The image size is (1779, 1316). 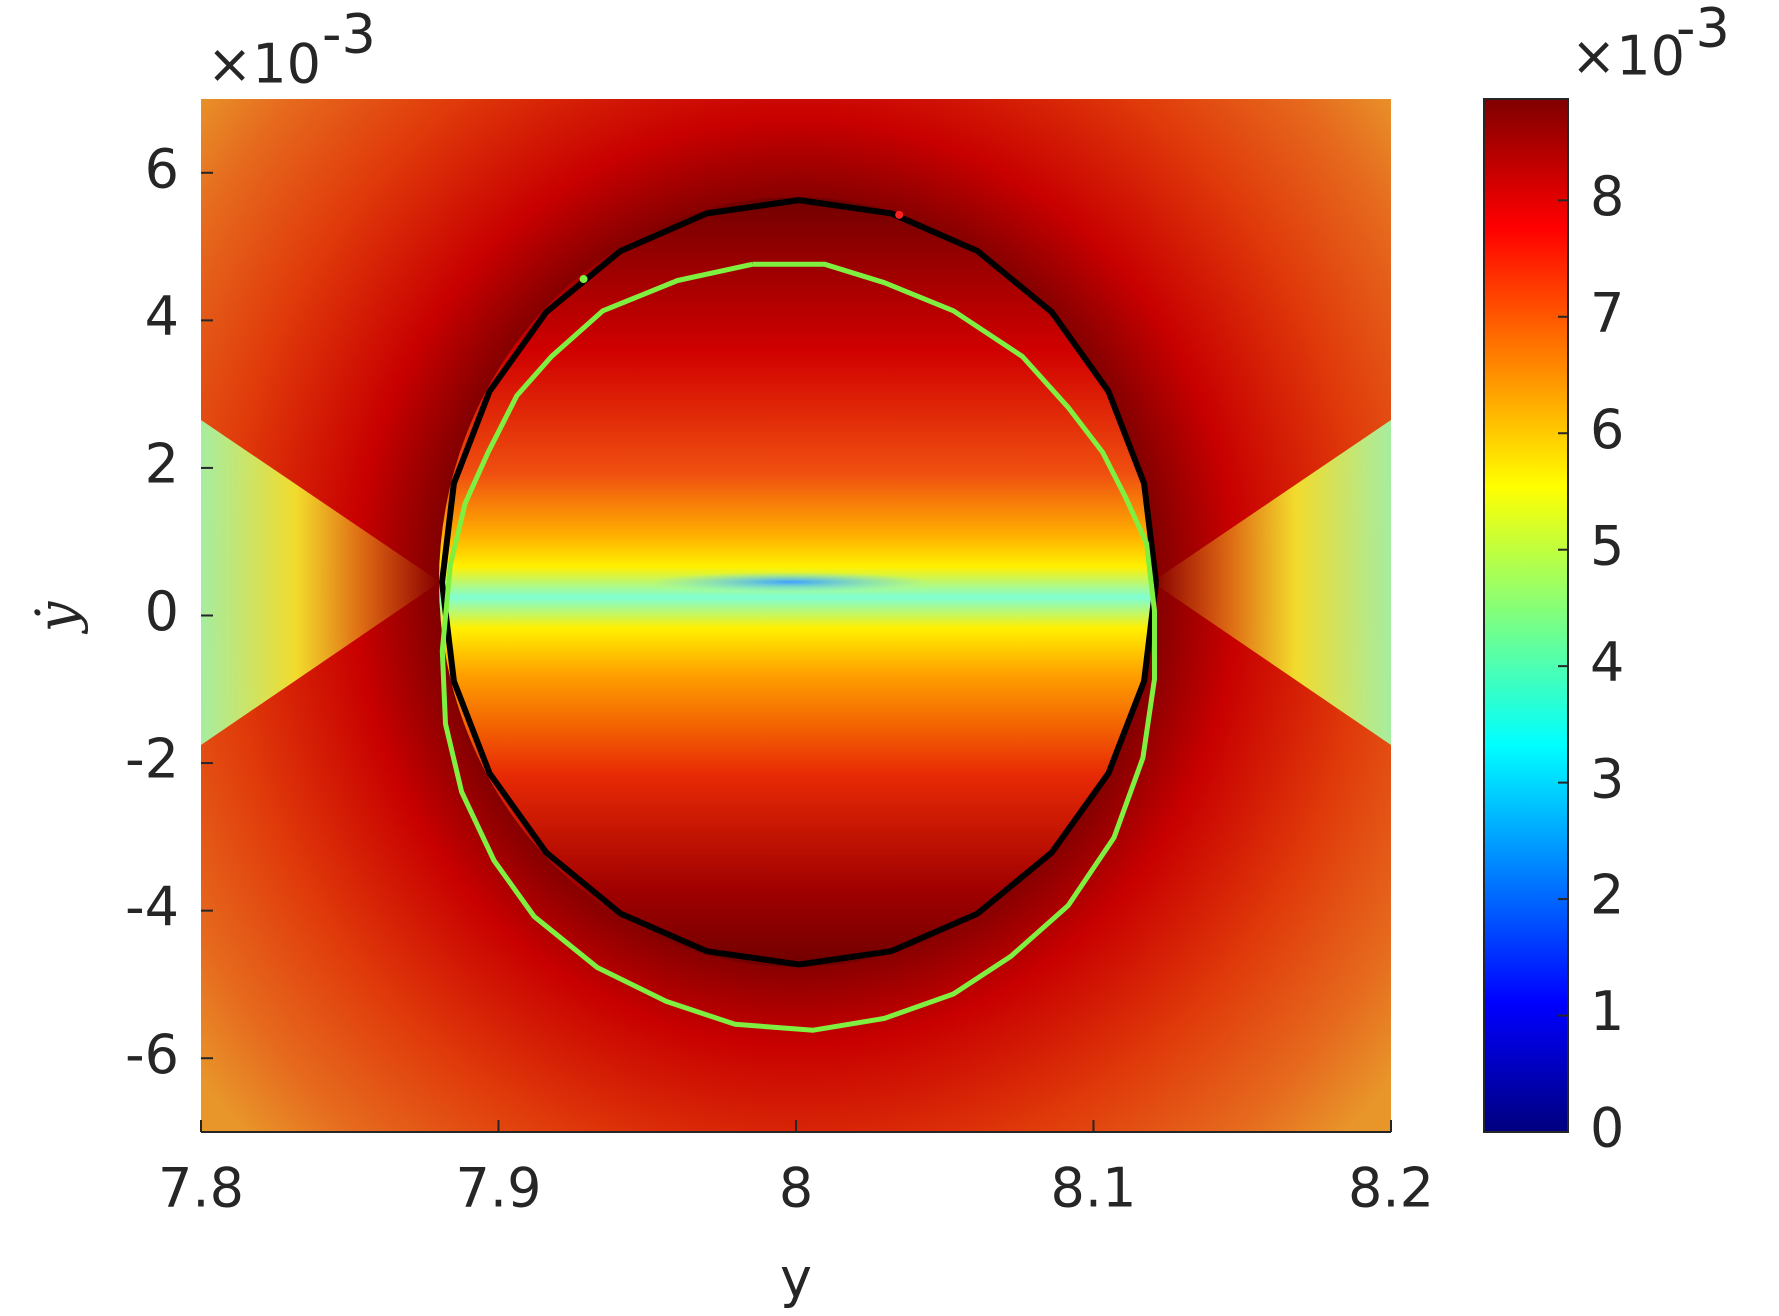 I want to click on colorbar-exponent-power: -3, so click(x=1703, y=30).